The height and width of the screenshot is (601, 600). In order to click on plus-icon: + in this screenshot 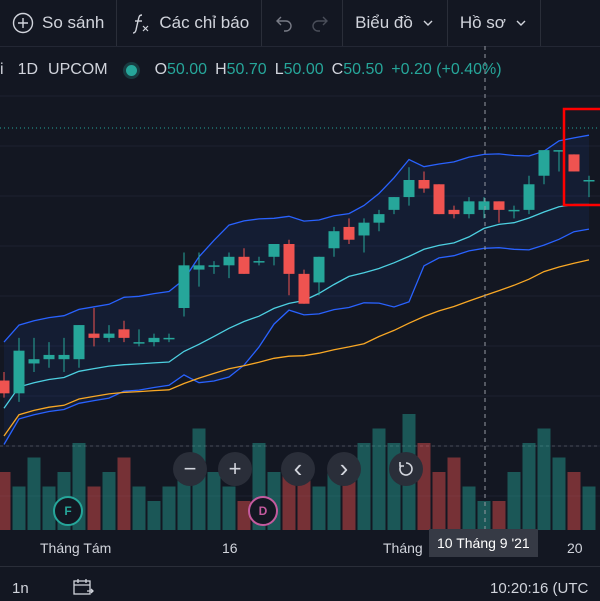, I will do `click(235, 468)`.